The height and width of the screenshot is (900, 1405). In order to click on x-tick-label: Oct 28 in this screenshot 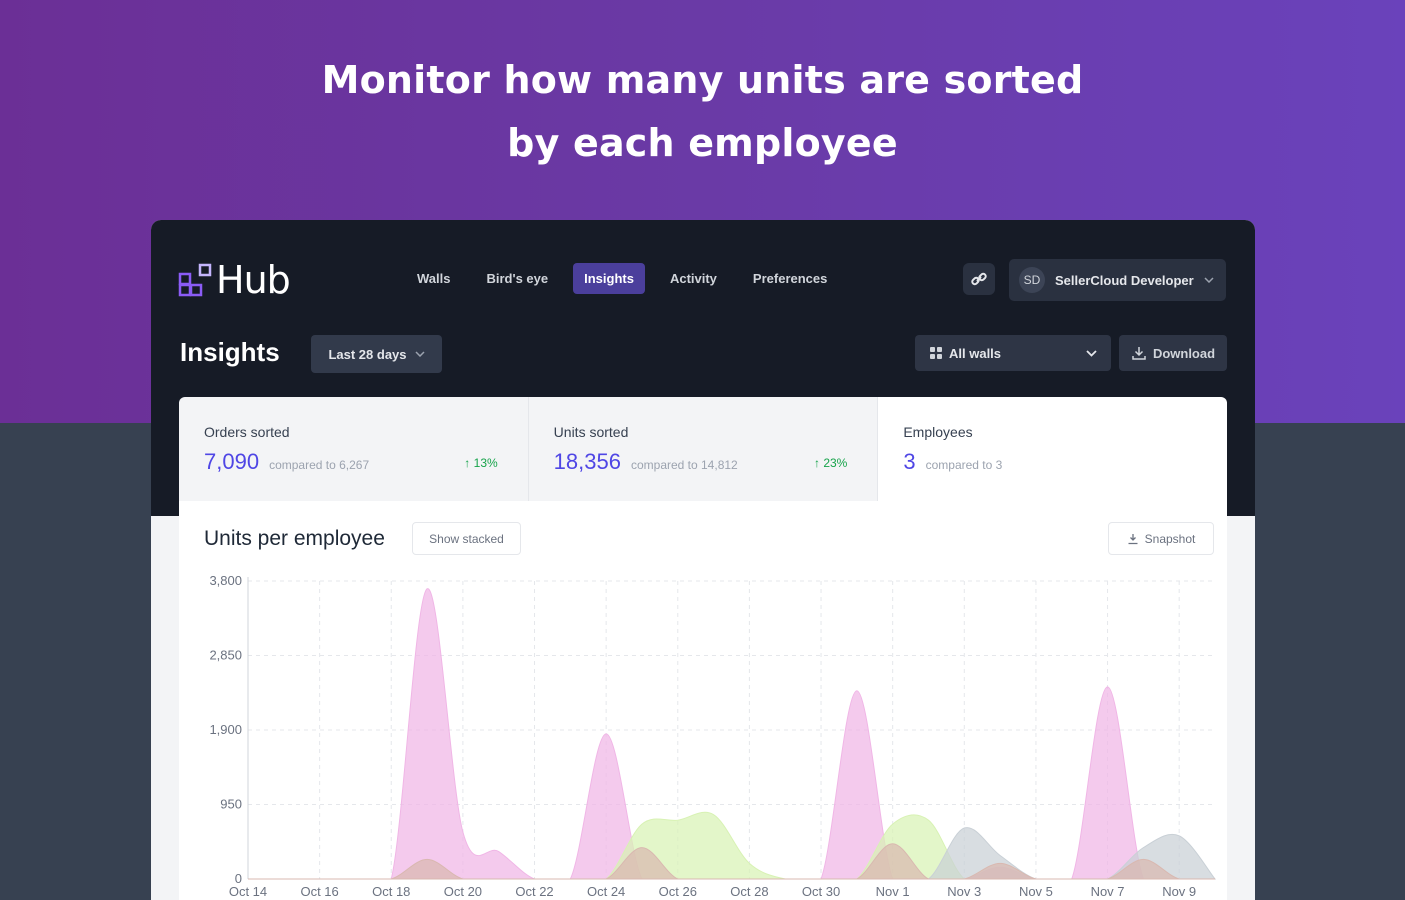, I will do `click(749, 891)`.